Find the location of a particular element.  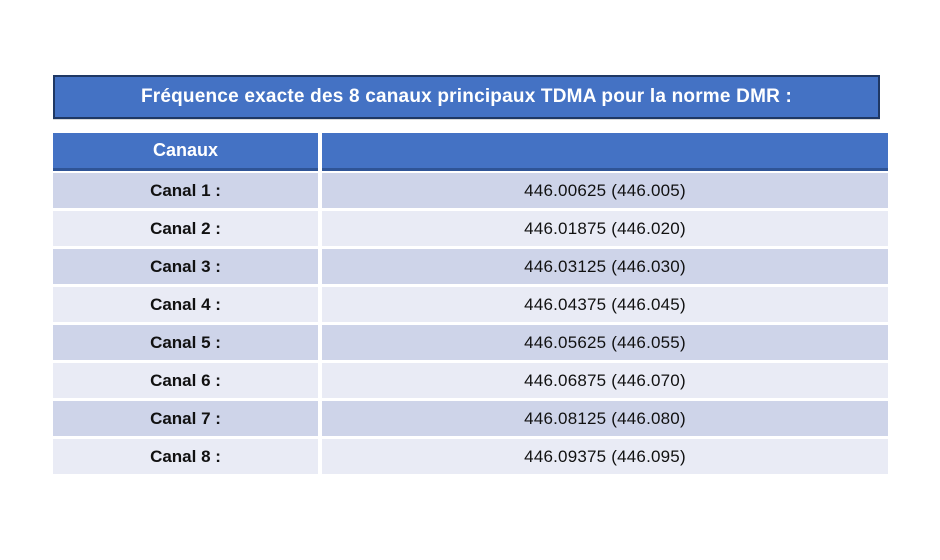

channel-label: Canal 1 : is located at coordinates (185, 190).